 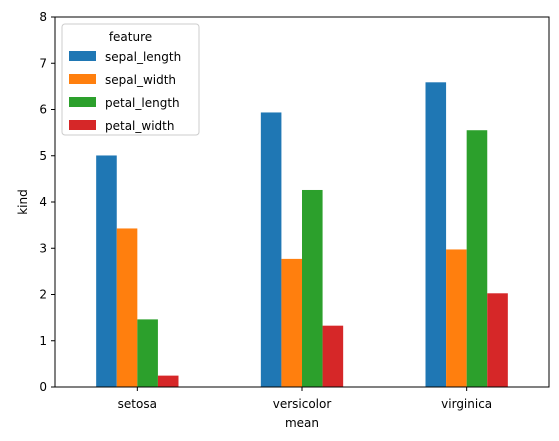 I want to click on y-tick-label: 7, so click(x=43, y=63).